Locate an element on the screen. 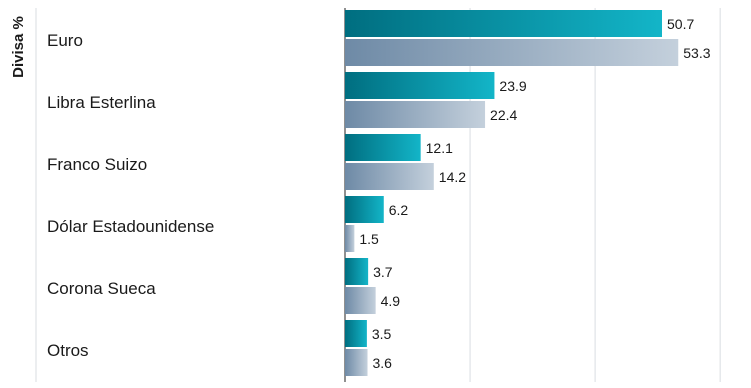 This screenshot has height=388, width=751. bar-value-label: 53.3 is located at coordinates (696, 53).